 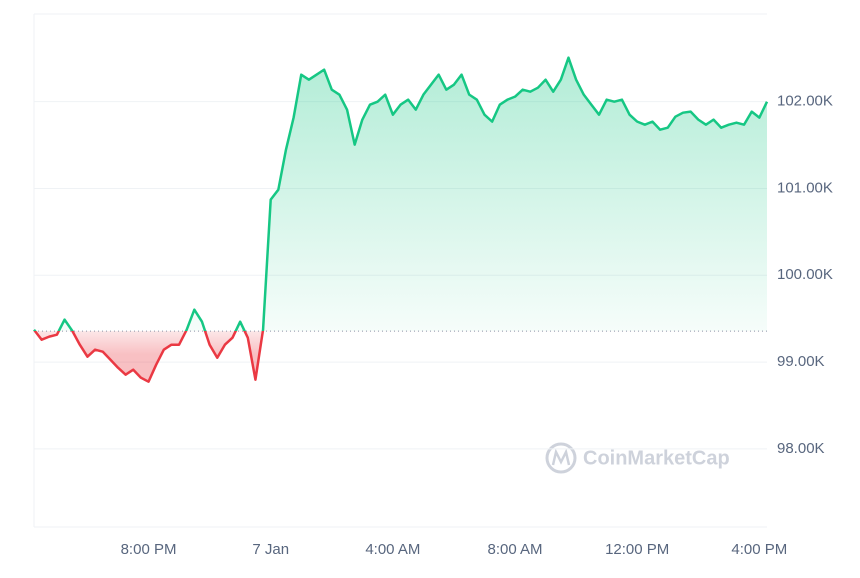 I want to click on x-tick-label: 4:00 PM, so click(x=759, y=549).